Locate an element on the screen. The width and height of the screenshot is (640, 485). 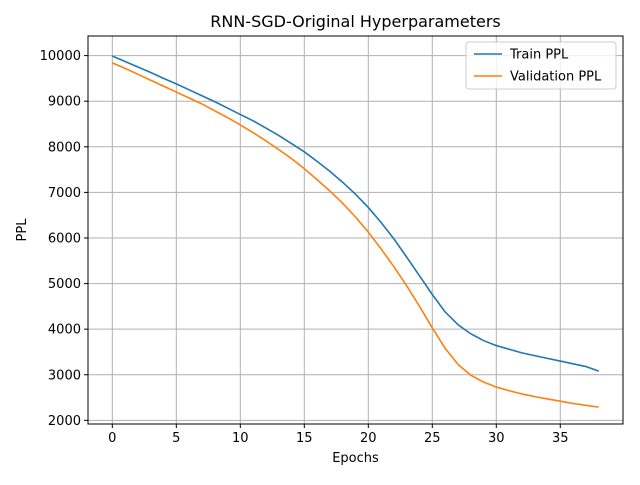
x-tick-label: 15 is located at coordinates (304, 438).